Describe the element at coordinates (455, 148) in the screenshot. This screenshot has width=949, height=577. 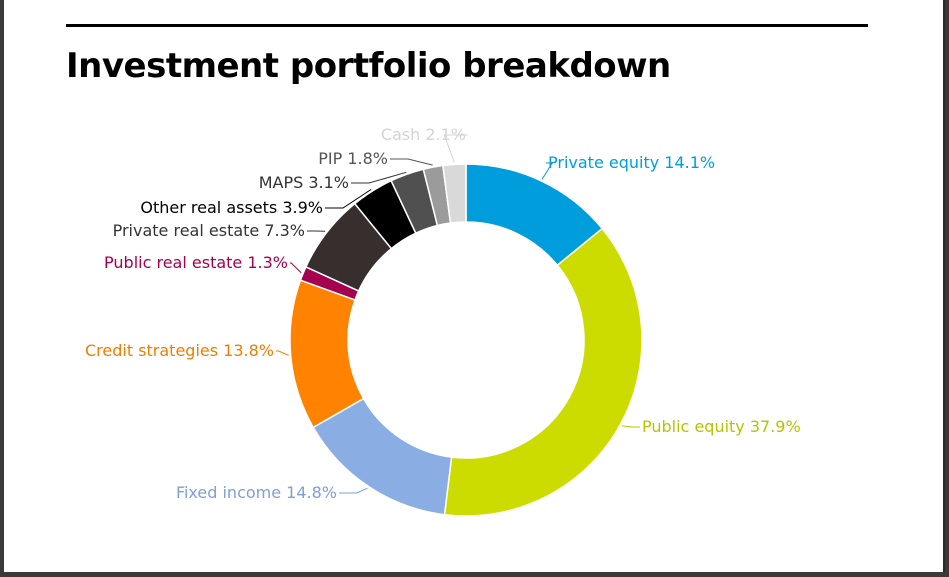
I see `leader-line-cash` at that location.